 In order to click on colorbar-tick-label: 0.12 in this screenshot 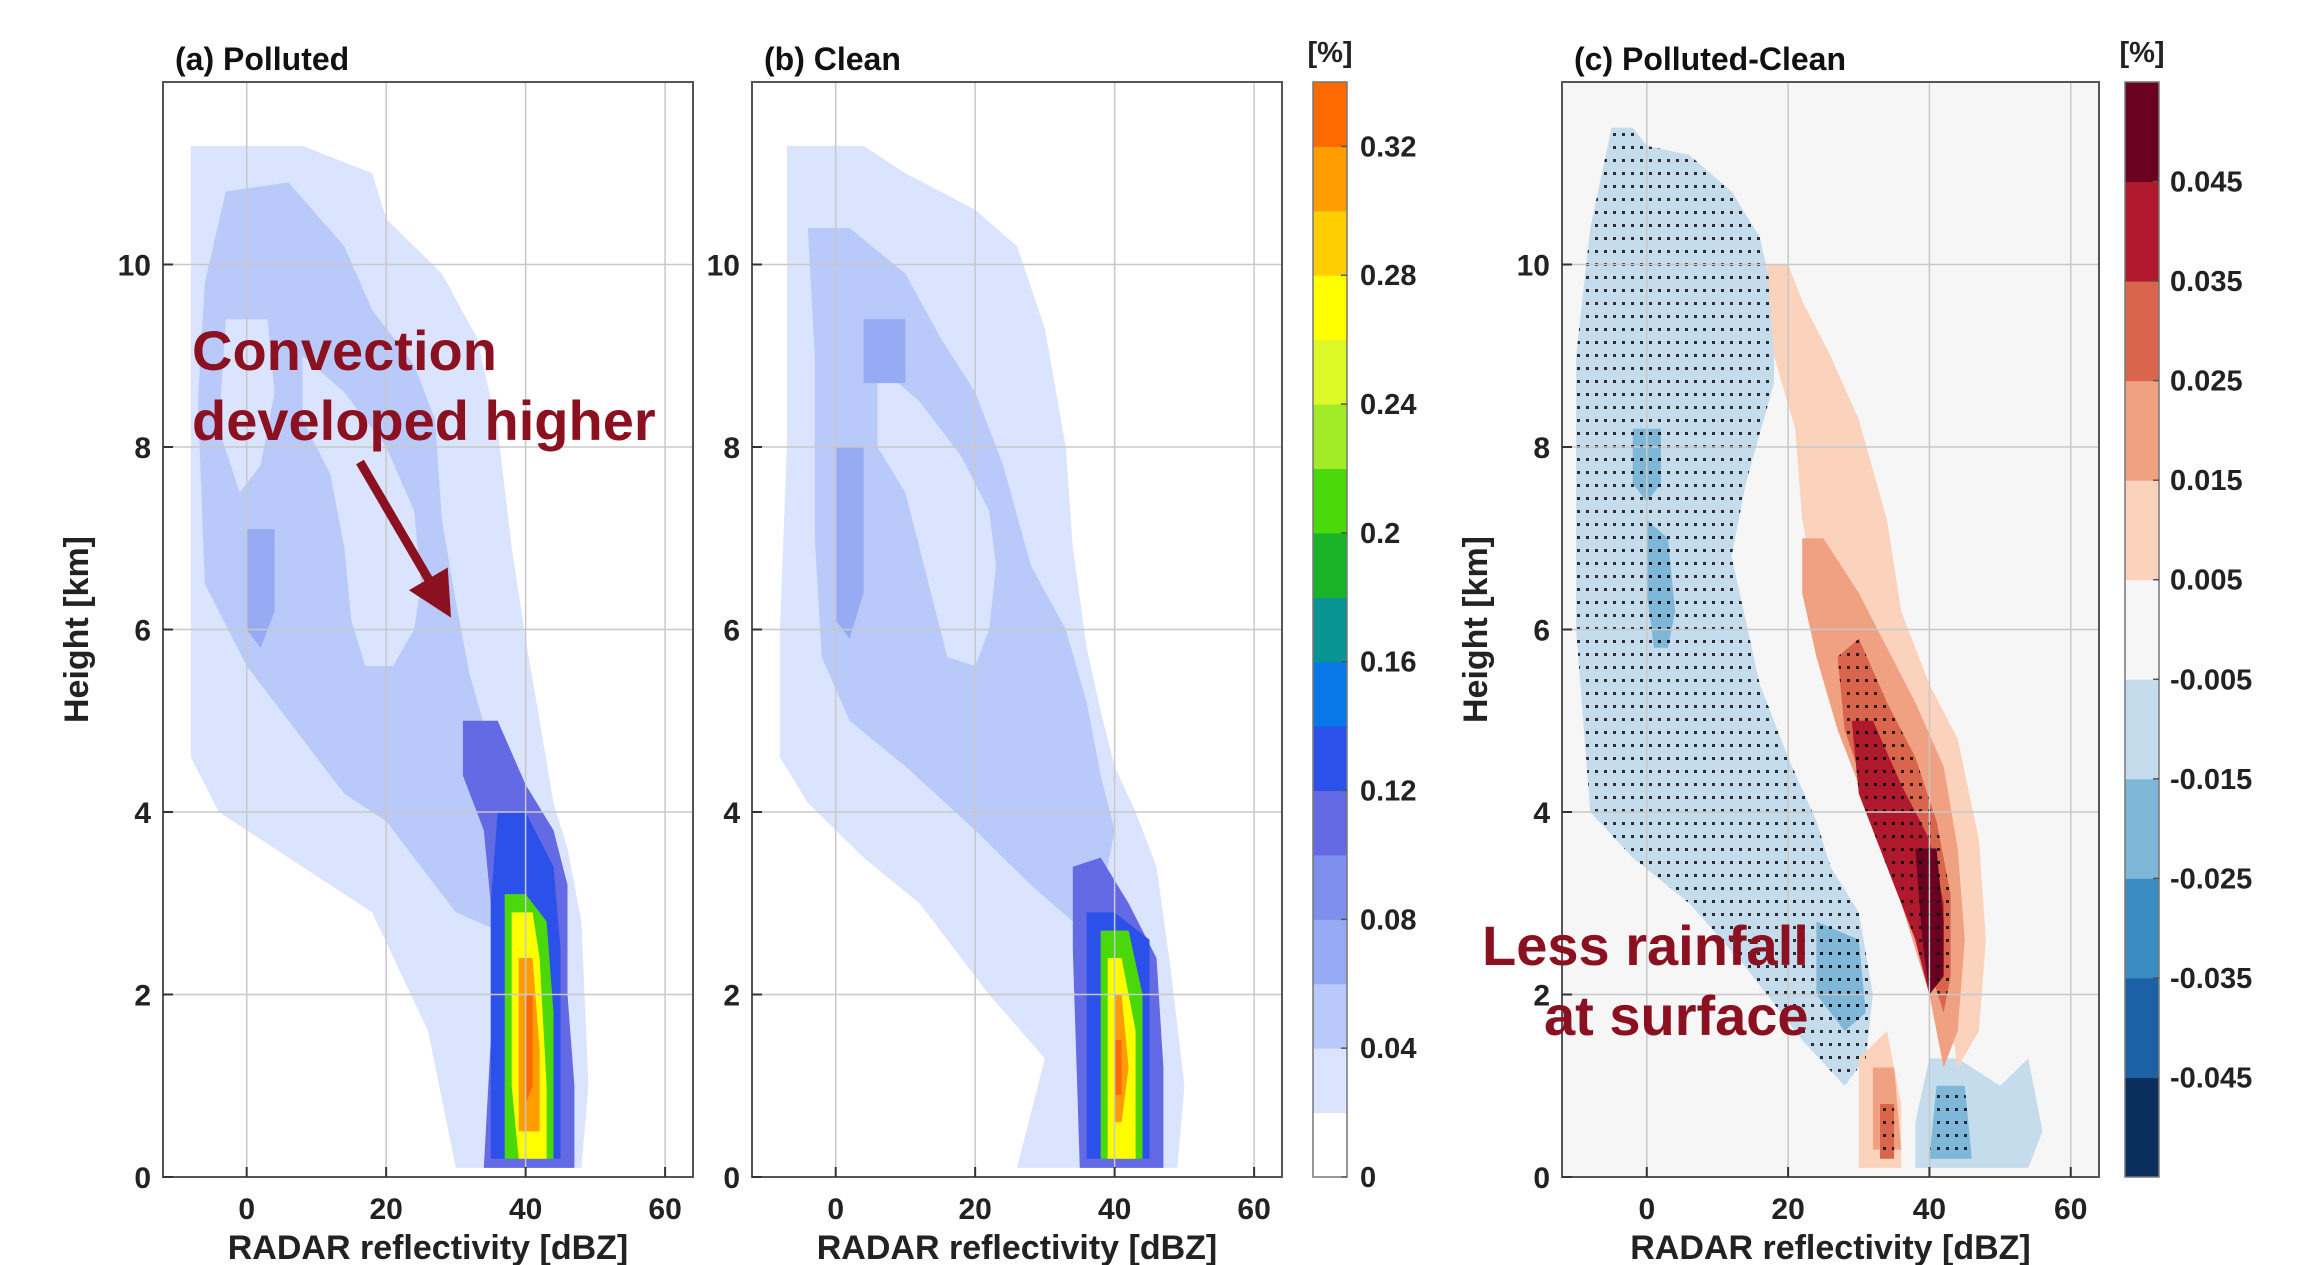, I will do `click(1388, 792)`.